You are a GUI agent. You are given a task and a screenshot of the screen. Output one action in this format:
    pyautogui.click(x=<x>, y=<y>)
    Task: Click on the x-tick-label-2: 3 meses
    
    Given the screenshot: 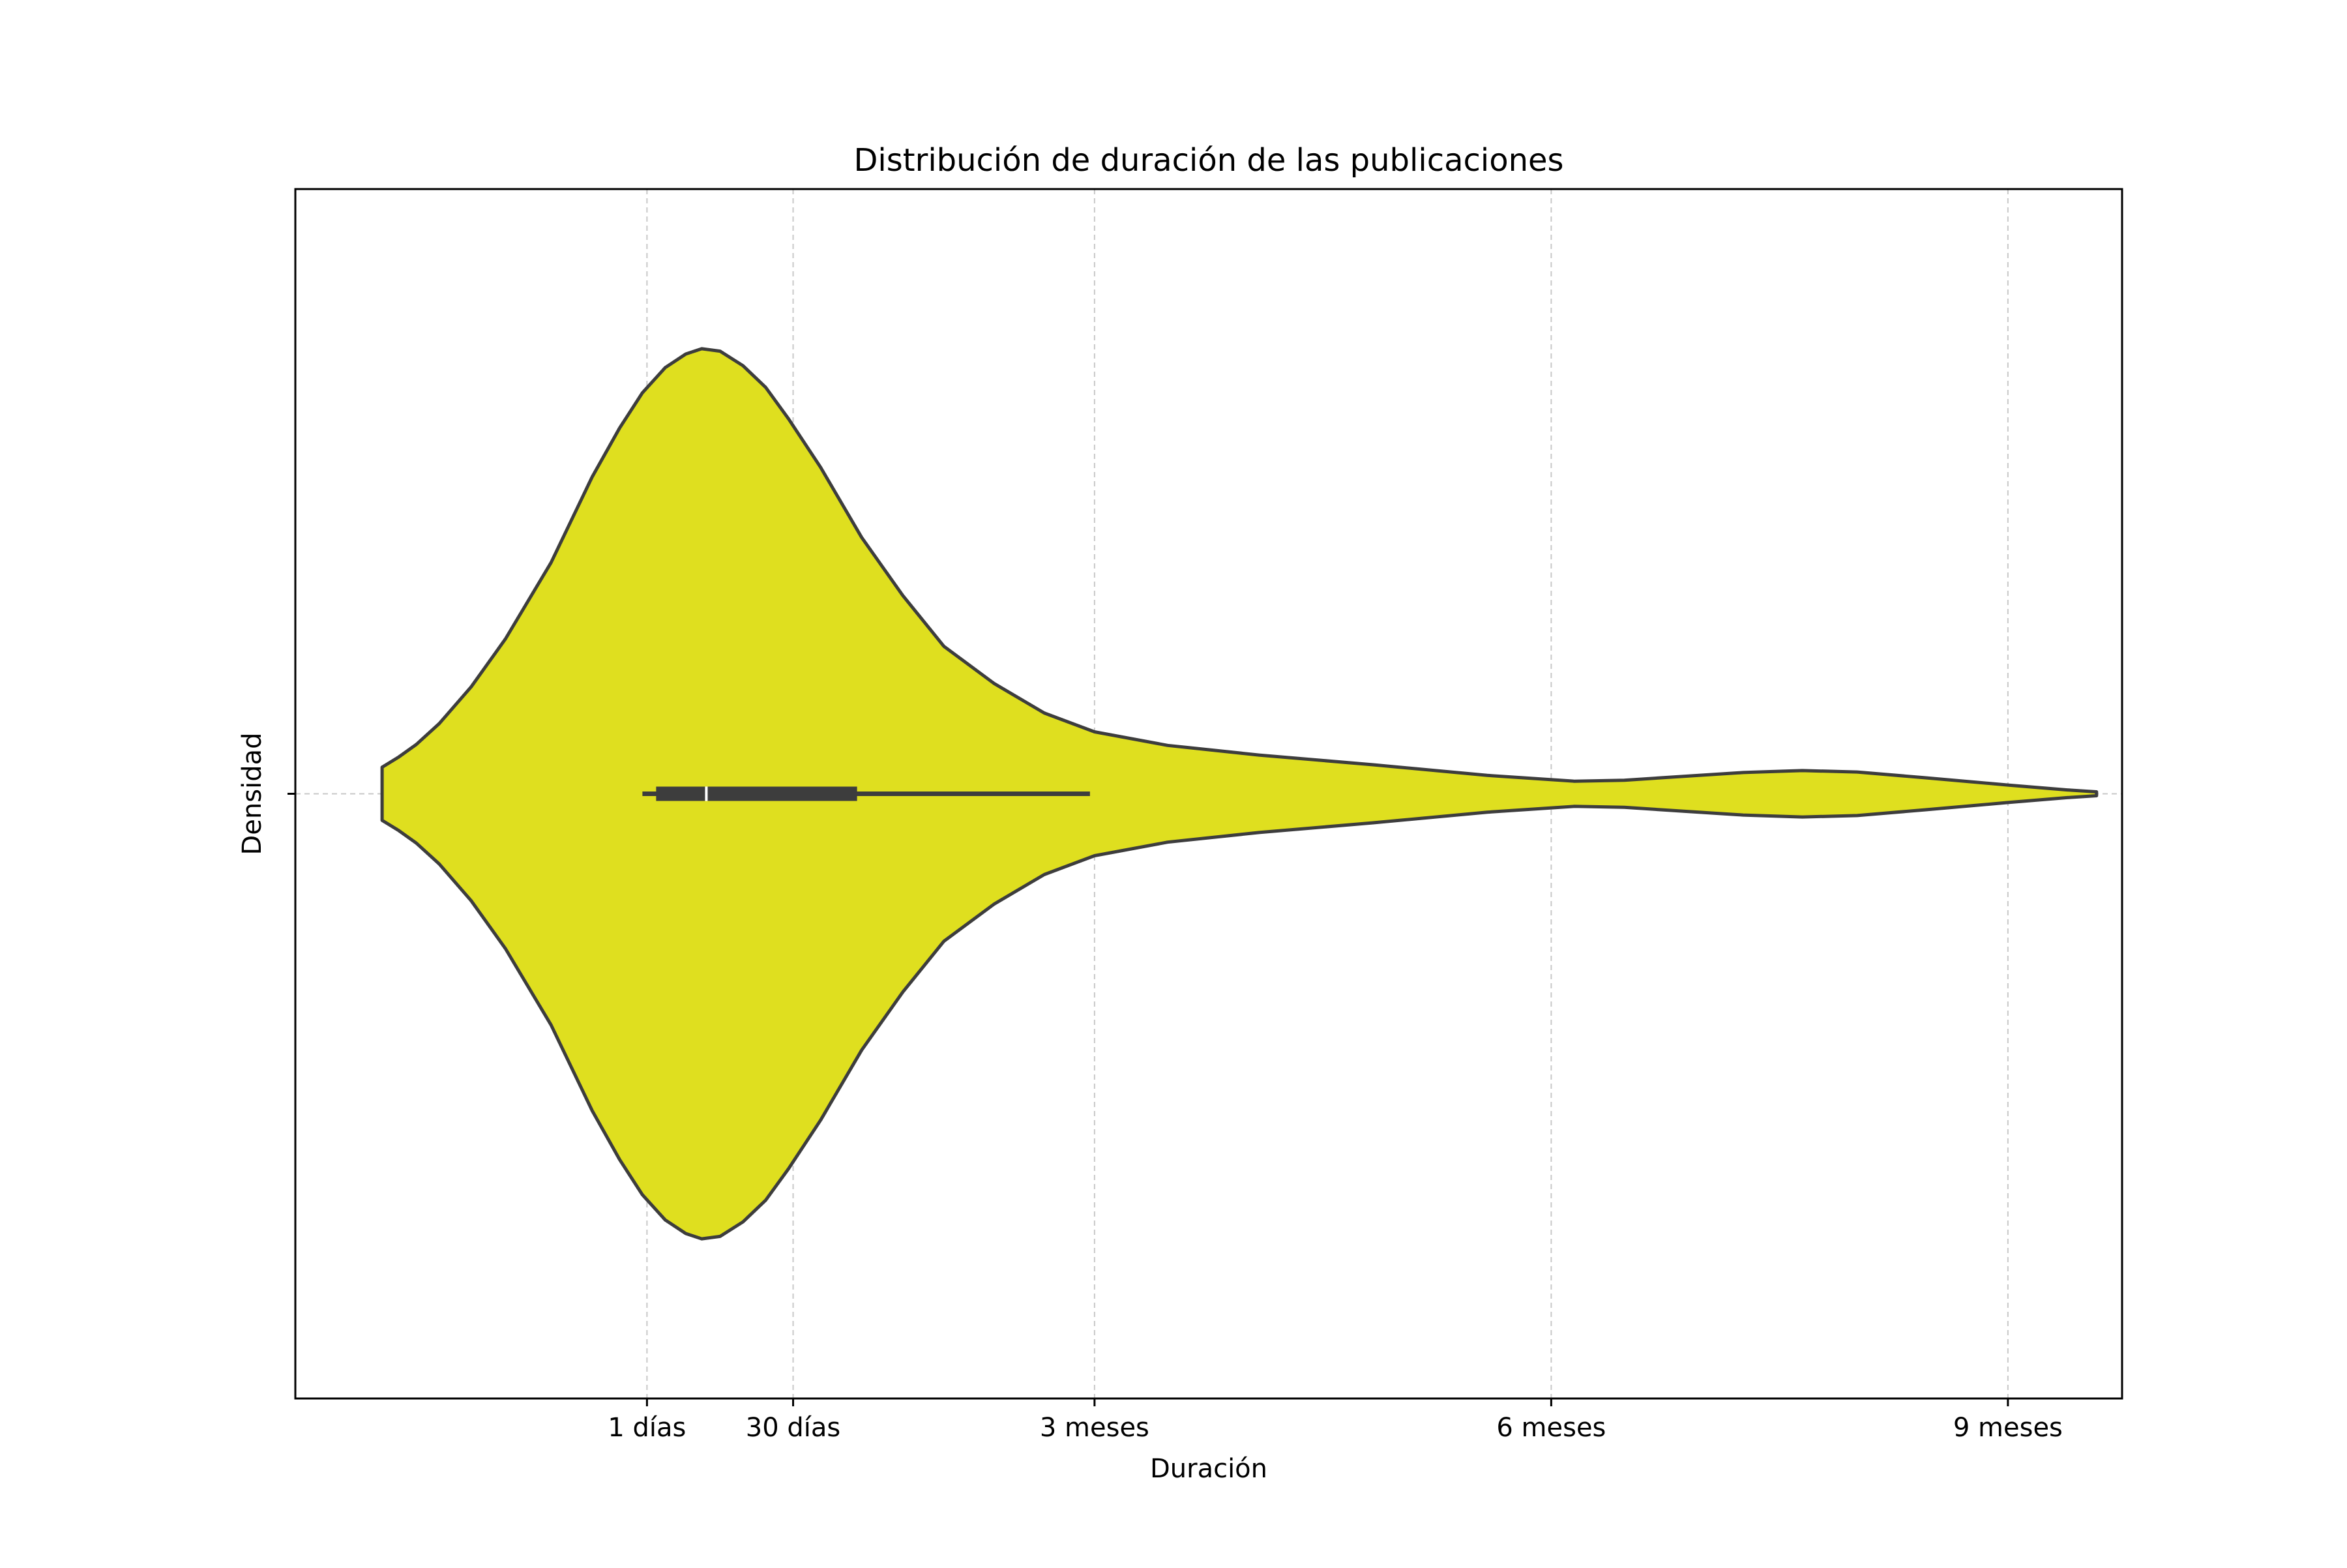 What is the action you would take?
    pyautogui.click(x=1094, y=1428)
    